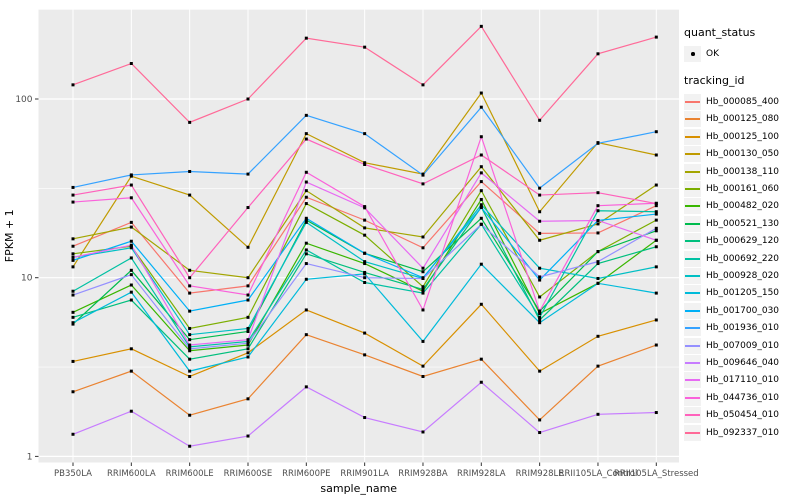 This screenshot has height=500, width=800. Describe the element at coordinates (743, 380) in the screenshot. I see `legend-item-label: Hb_017110_010` at that location.